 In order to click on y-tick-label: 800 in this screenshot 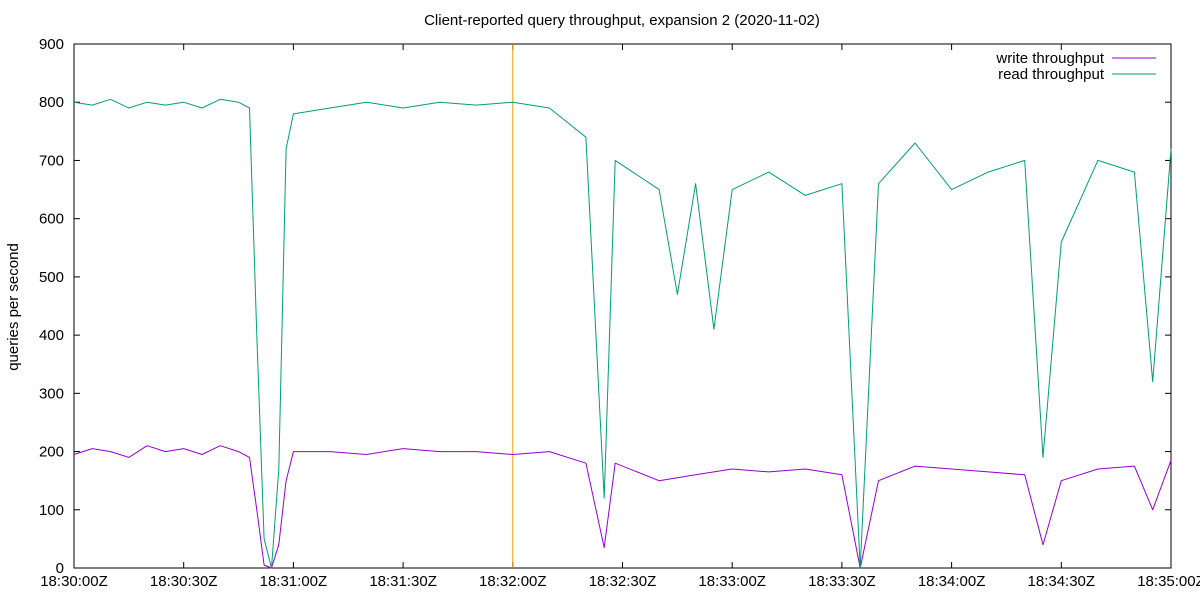, I will do `click(51, 102)`.